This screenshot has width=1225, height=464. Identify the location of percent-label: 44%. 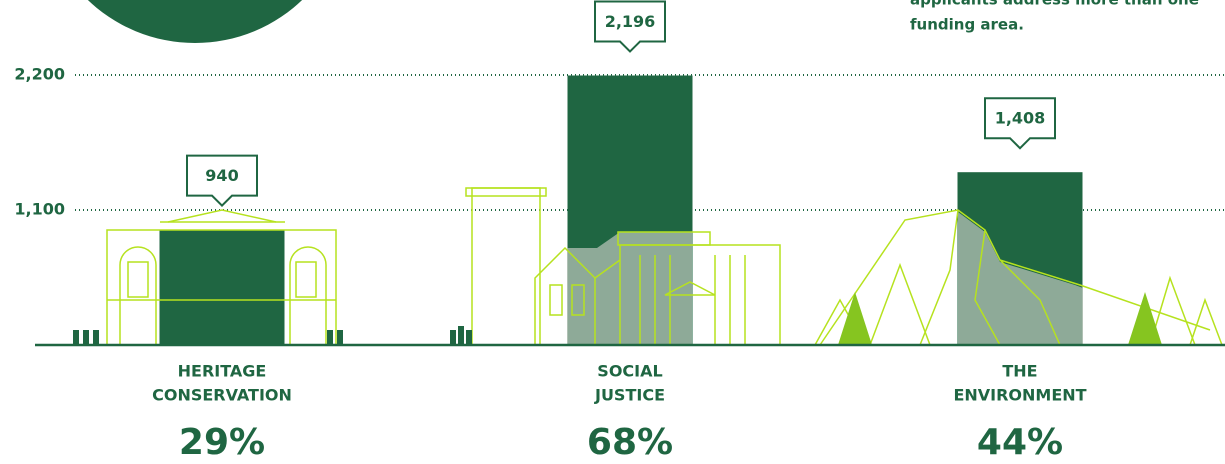
(1020, 442).